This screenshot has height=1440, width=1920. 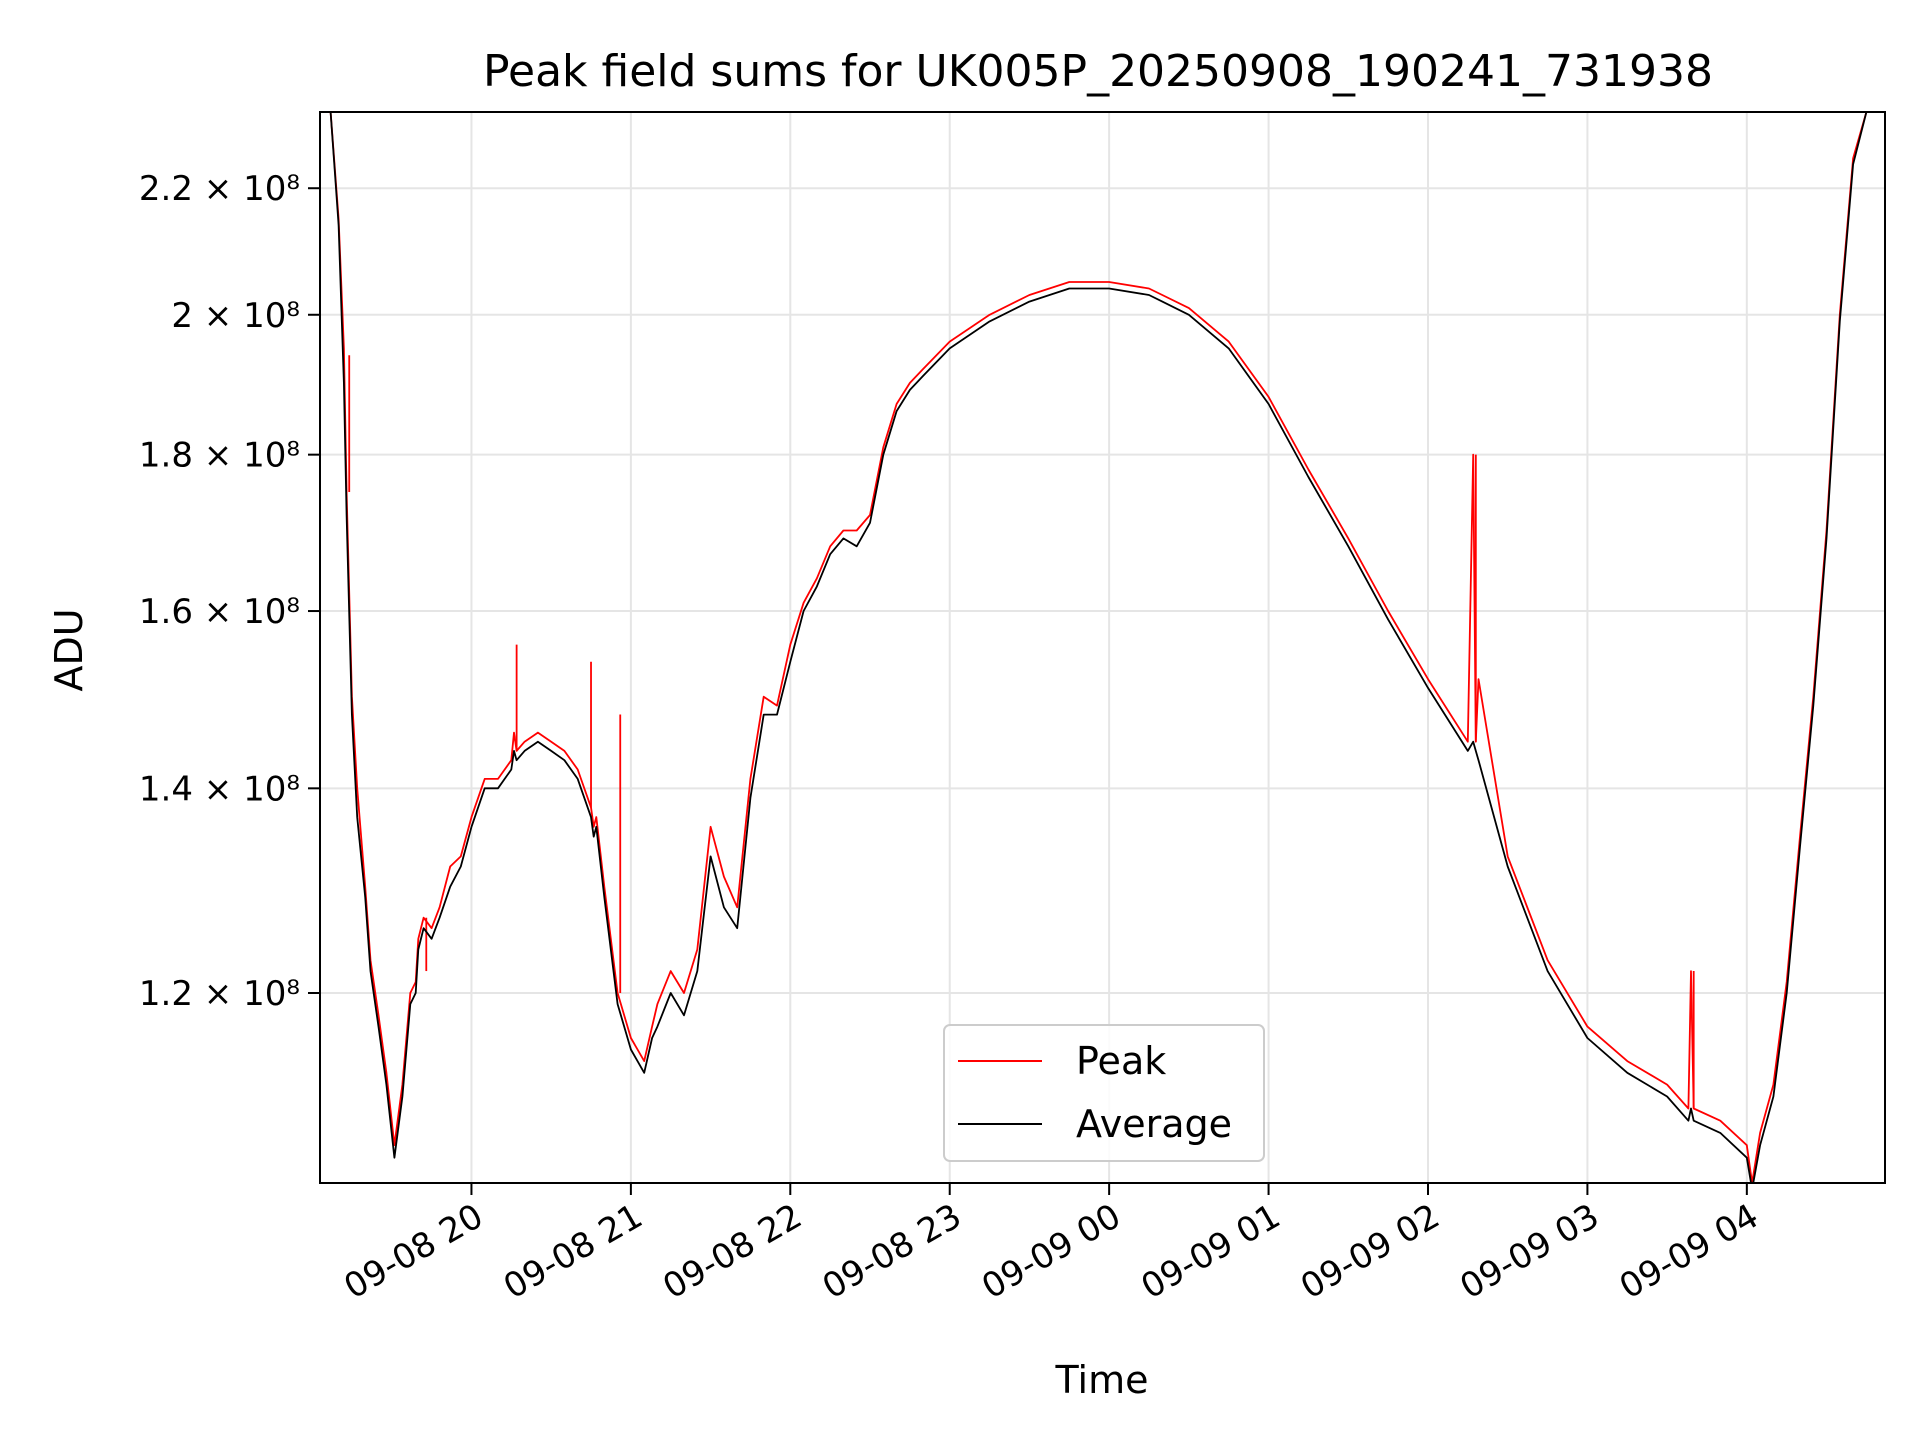 I want to click on y-tick-label: 1.2 × 10⁸, so click(x=219, y=994).